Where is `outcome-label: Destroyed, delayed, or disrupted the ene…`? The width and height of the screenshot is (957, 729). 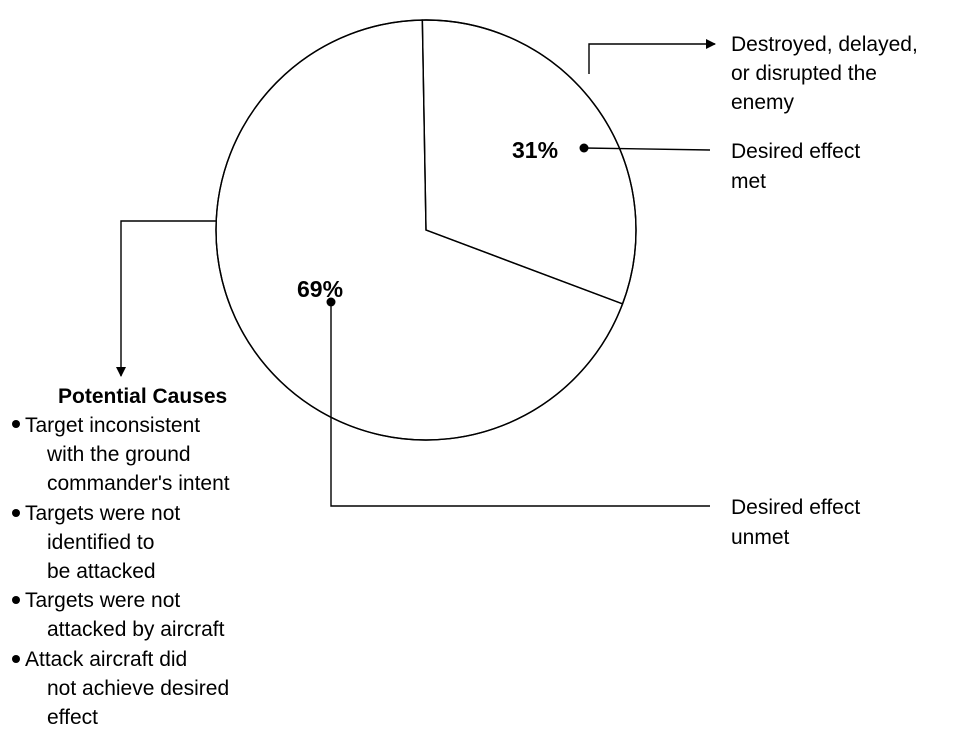
outcome-label: Destroyed, delayed, or disrupted the ene… is located at coordinates (827, 73).